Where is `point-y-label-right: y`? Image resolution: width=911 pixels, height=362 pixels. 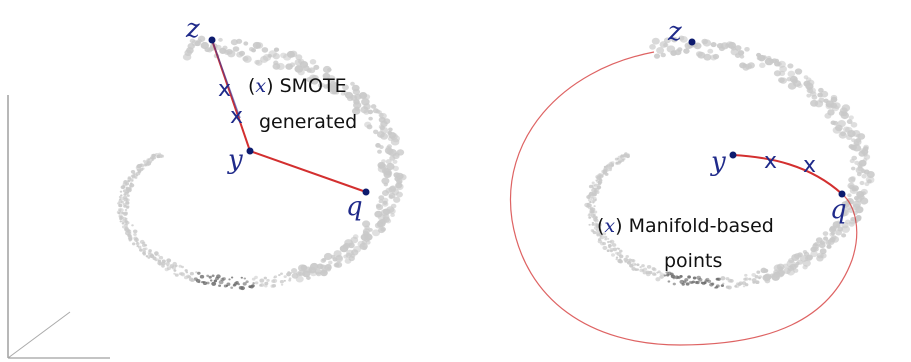
point-y-label-right: y is located at coordinates (718, 162).